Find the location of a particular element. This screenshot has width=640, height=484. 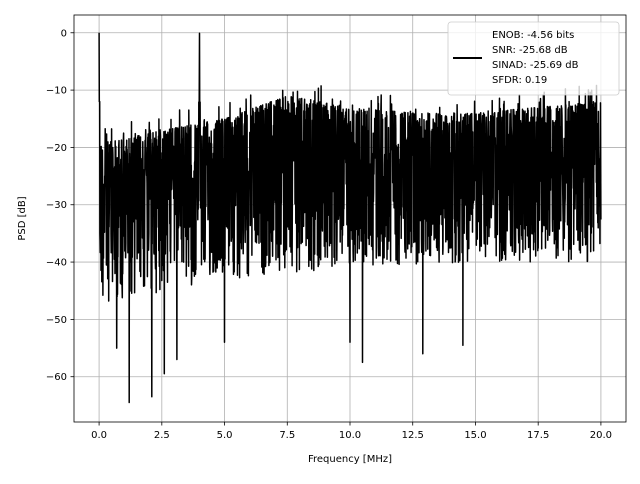

legend-snr: SNR: -25.68 dB is located at coordinates (530, 50).